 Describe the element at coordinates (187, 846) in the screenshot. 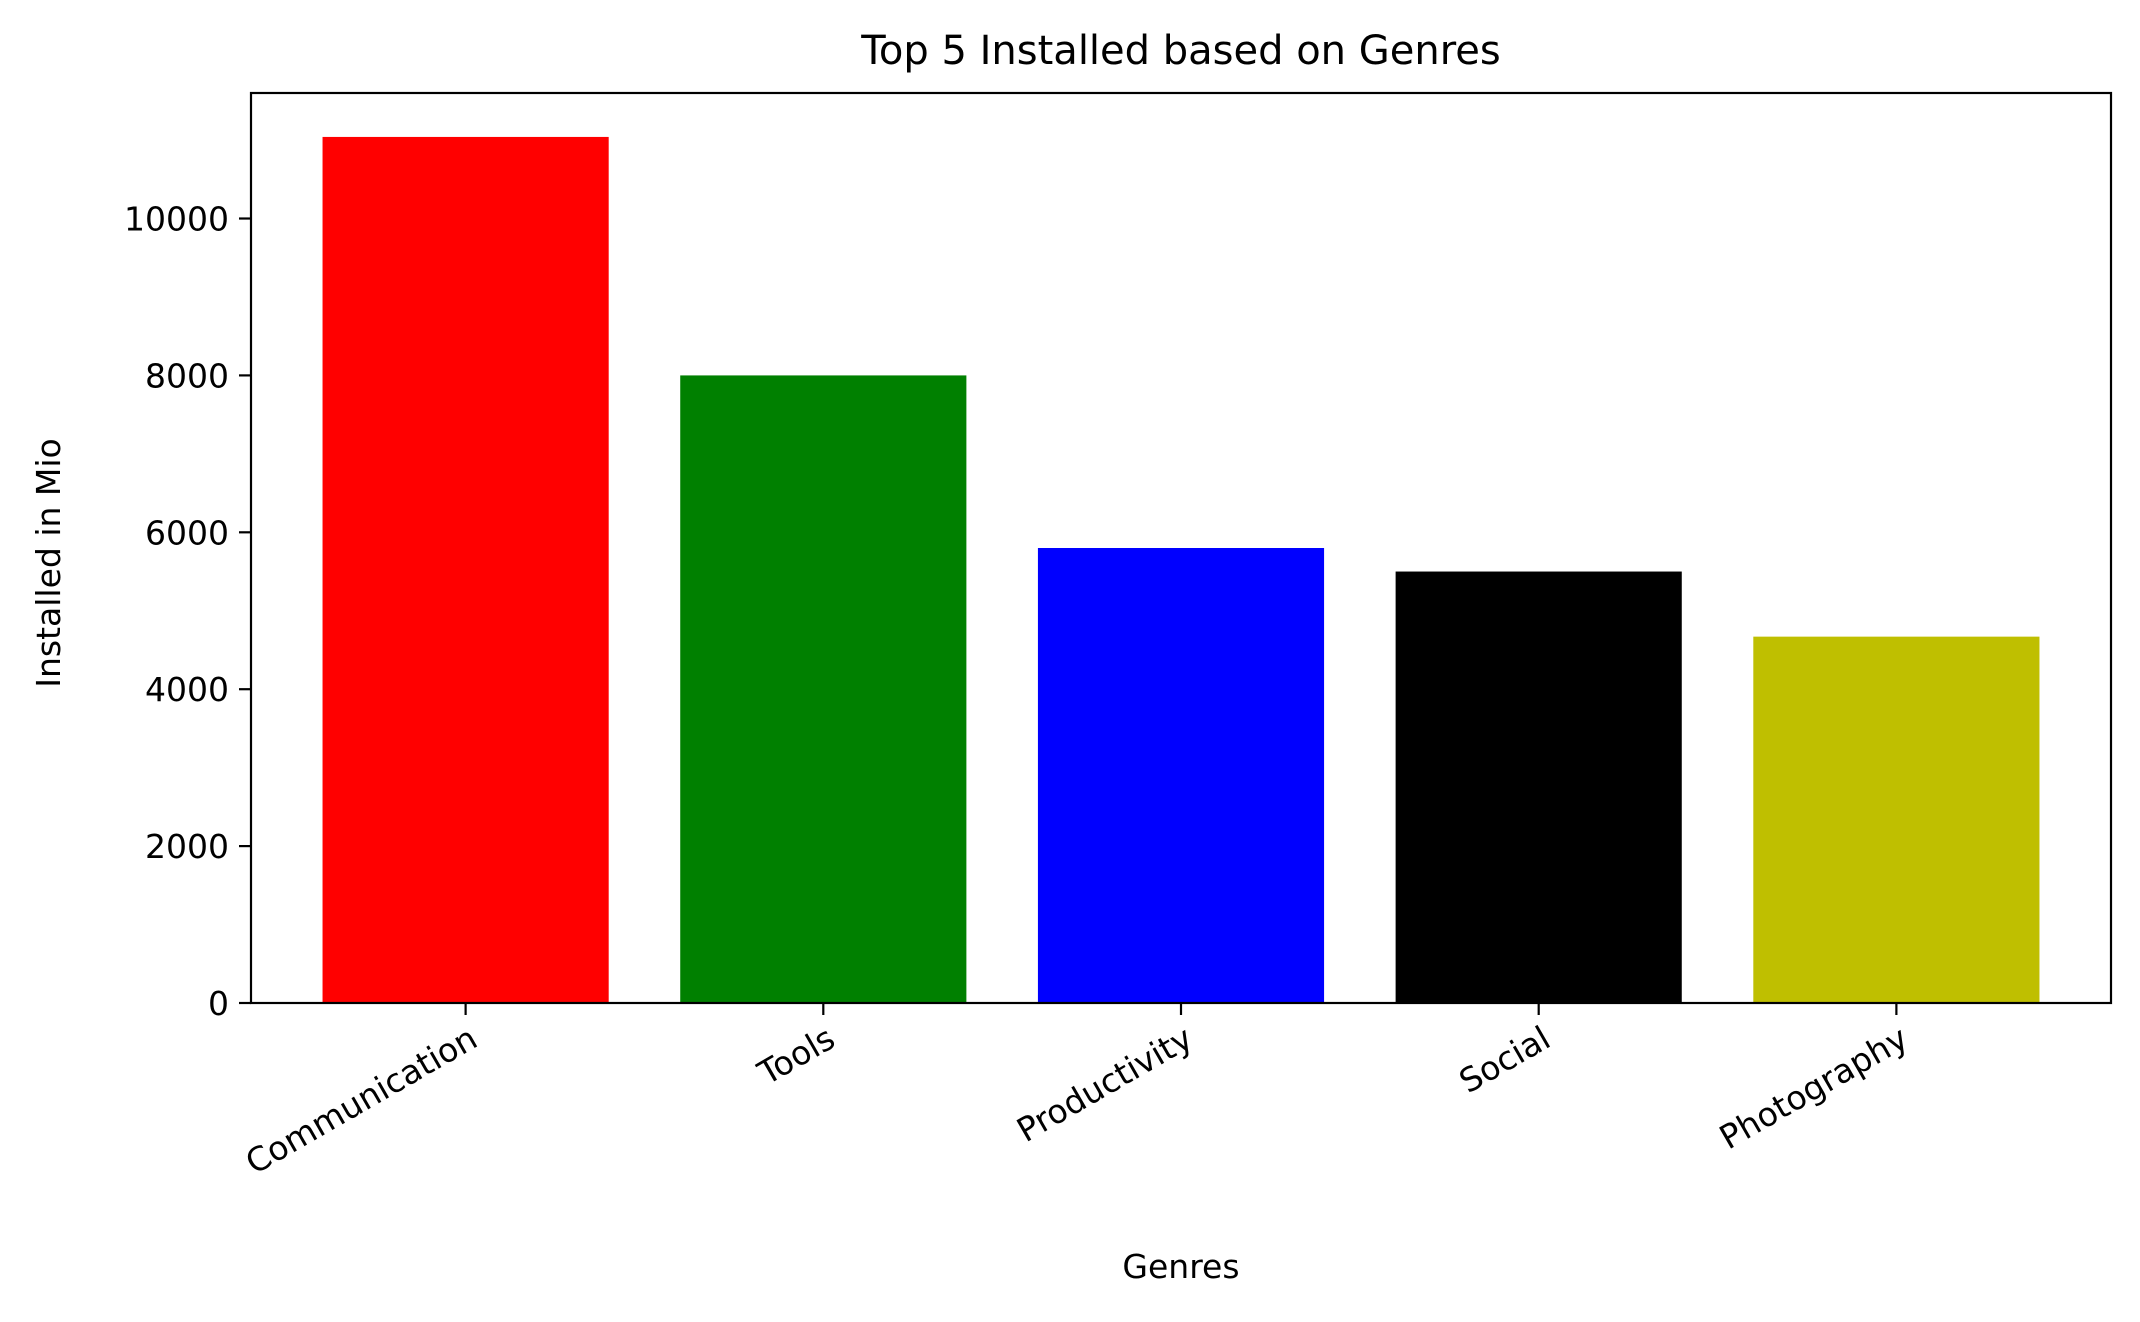

I see `y-tick-label: 2000` at that location.